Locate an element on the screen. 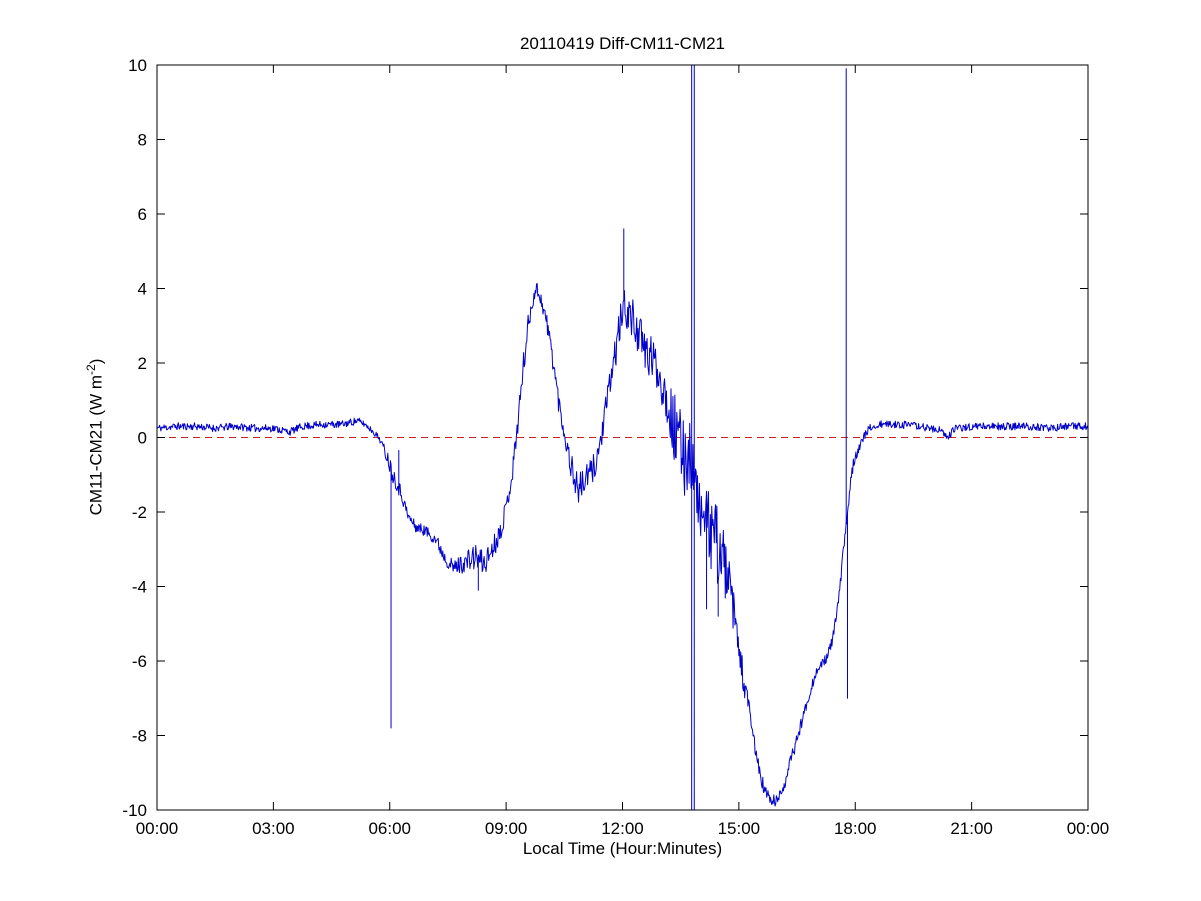  x-tick-label: 15:00 is located at coordinates (739, 828).